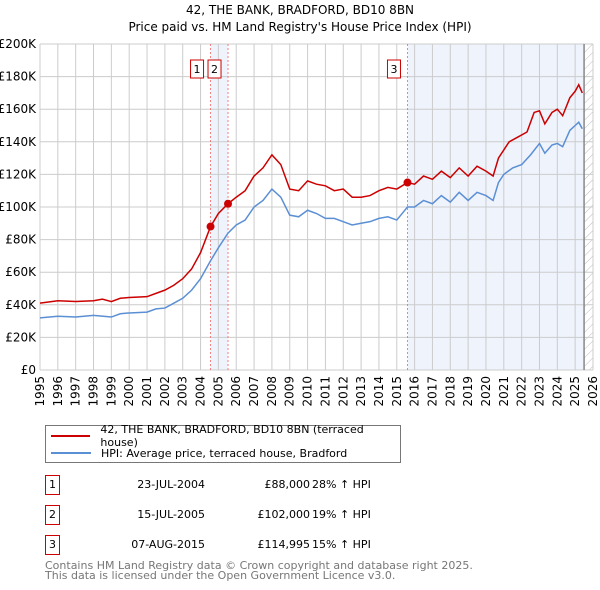 The width and height of the screenshot is (600, 590). What do you see at coordinates (287, 484) in the screenshot?
I see `sale-price: £88,000` at bounding box center [287, 484].